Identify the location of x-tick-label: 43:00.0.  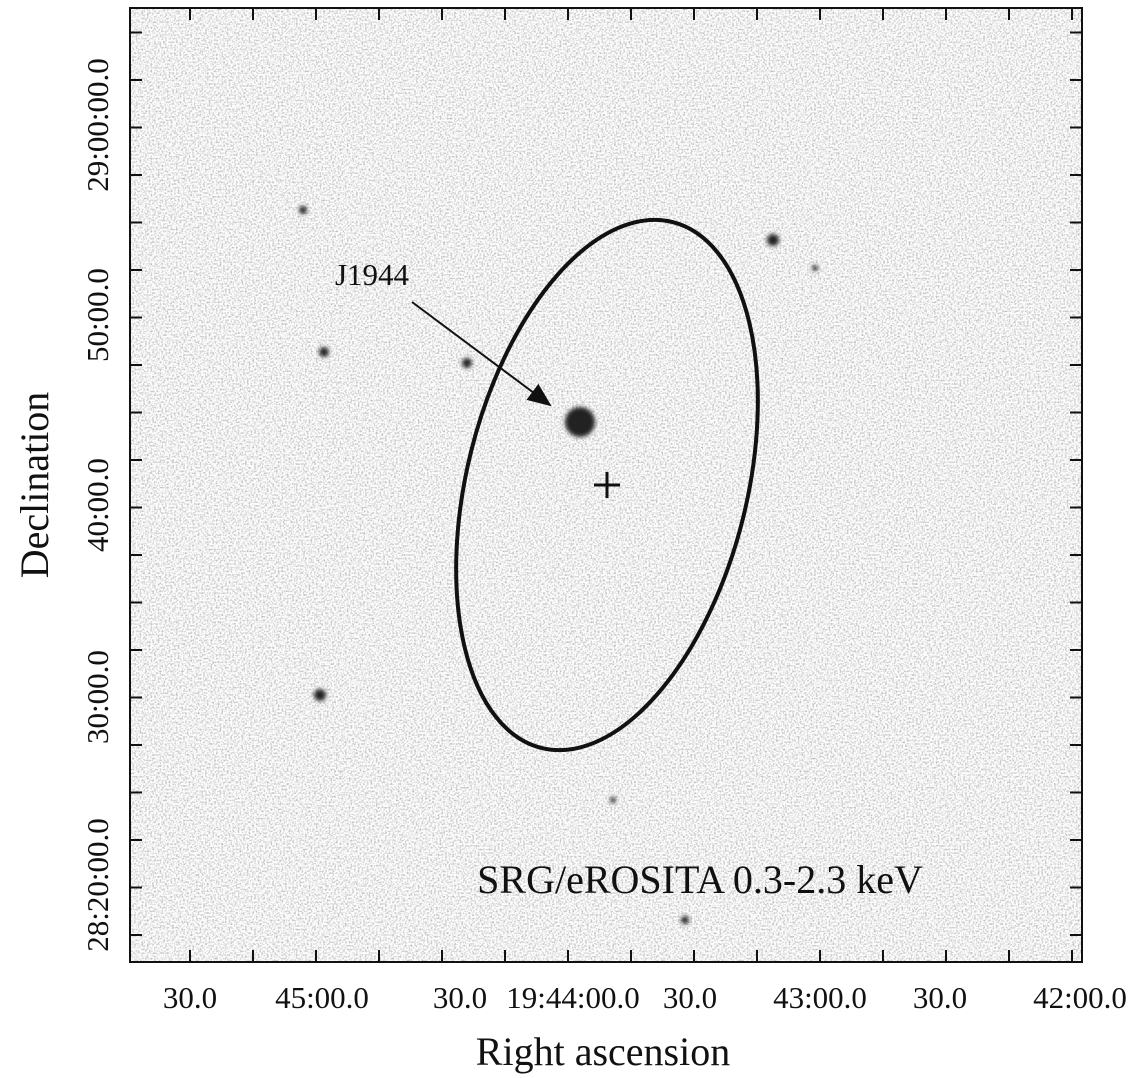
(820, 997).